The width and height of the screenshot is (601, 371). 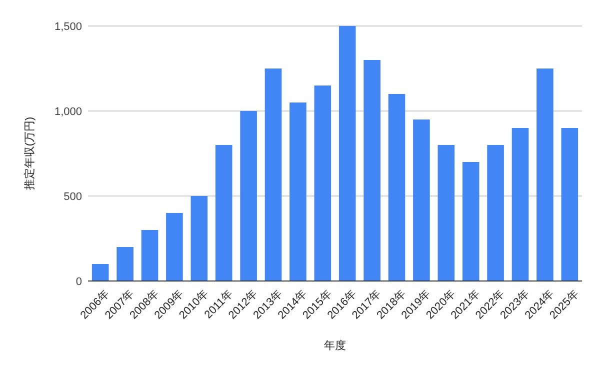 I want to click on y-tick-label: 1,500, so click(x=68, y=27).